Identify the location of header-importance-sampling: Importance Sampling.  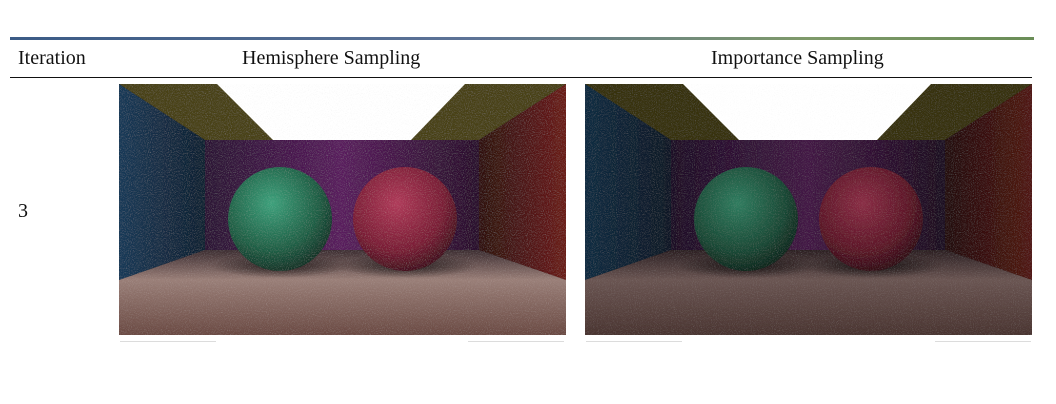
(797, 58).